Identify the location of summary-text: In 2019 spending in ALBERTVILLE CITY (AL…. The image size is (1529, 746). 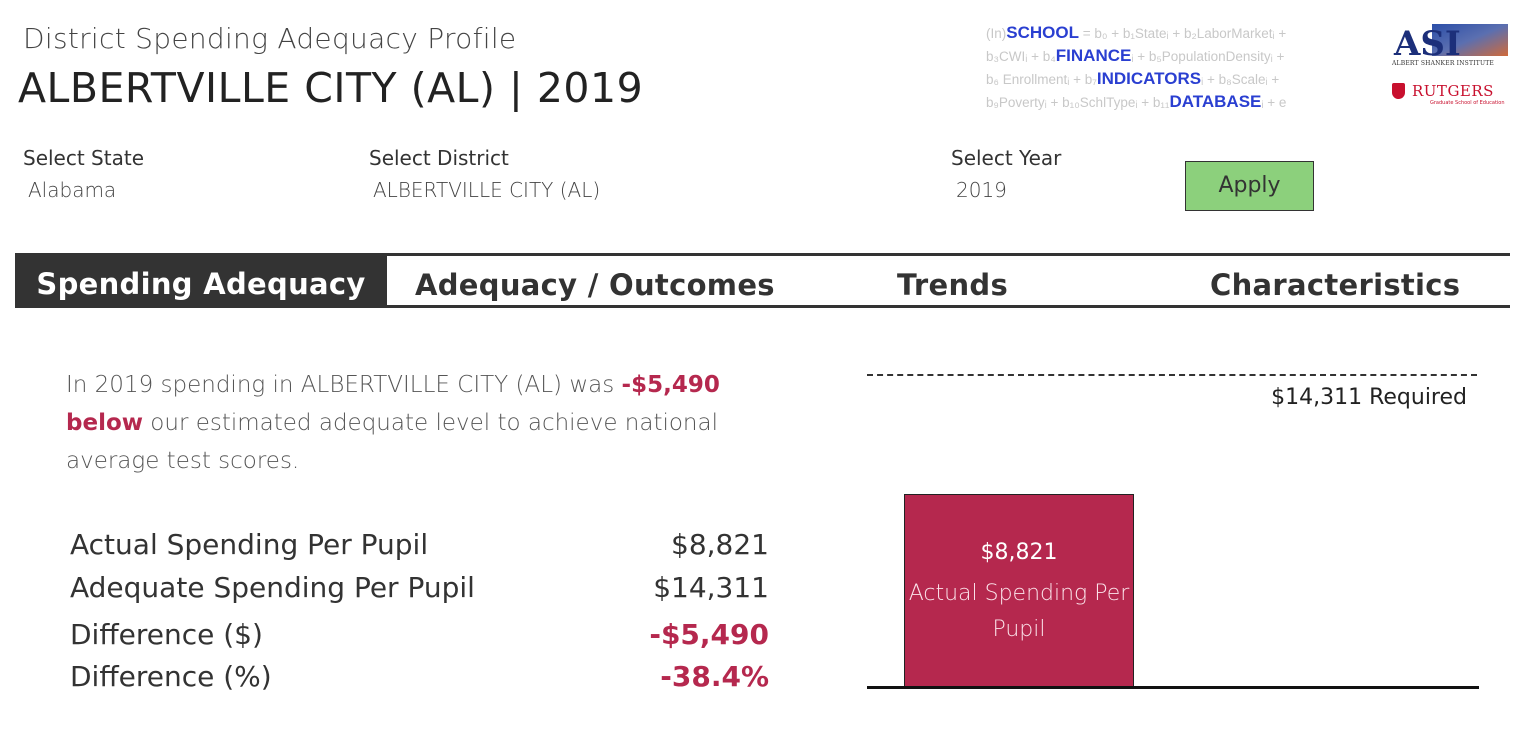
(393, 423).